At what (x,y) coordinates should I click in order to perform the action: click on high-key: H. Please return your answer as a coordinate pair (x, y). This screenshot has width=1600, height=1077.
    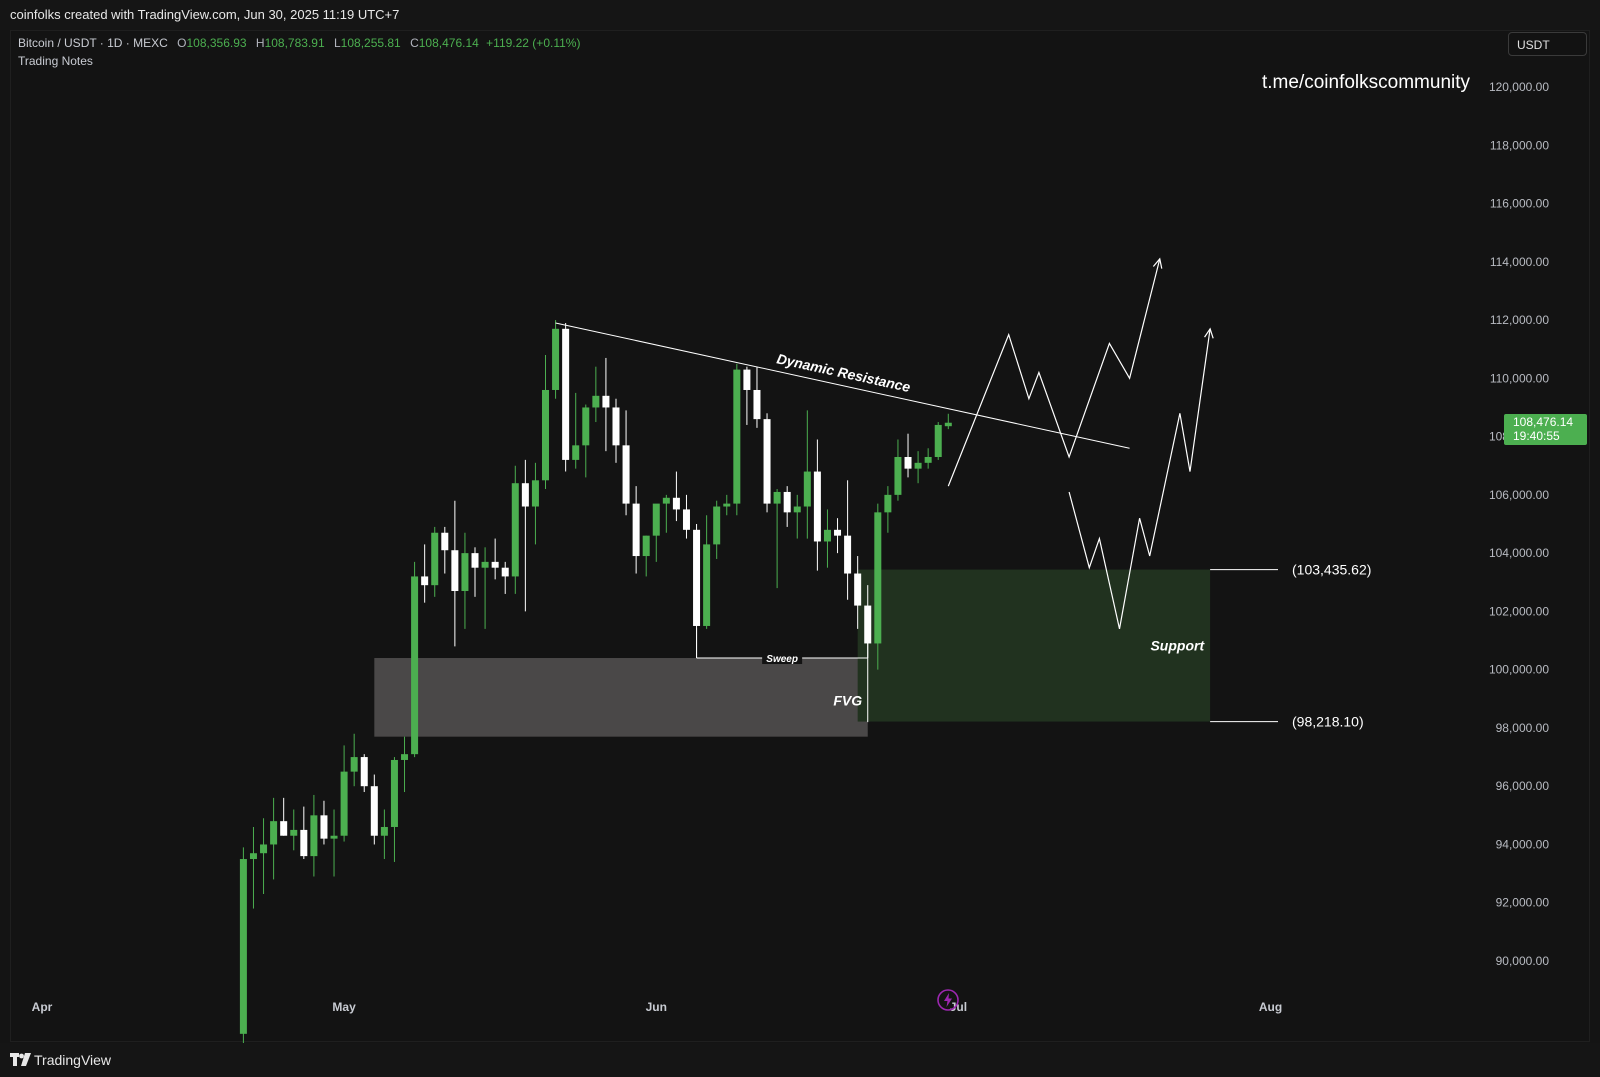
    Looking at the image, I should click on (260, 43).